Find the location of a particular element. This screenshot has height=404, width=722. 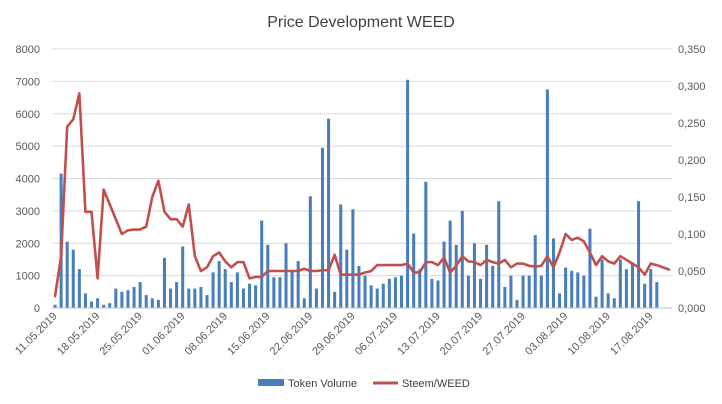

left-tick-label: 3000 is located at coordinates (28, 212).